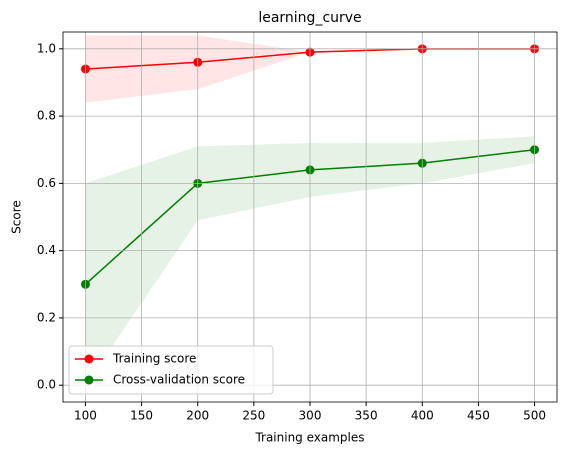 This screenshot has height=457, width=565. I want to click on x-tick-label: 450, so click(478, 416).